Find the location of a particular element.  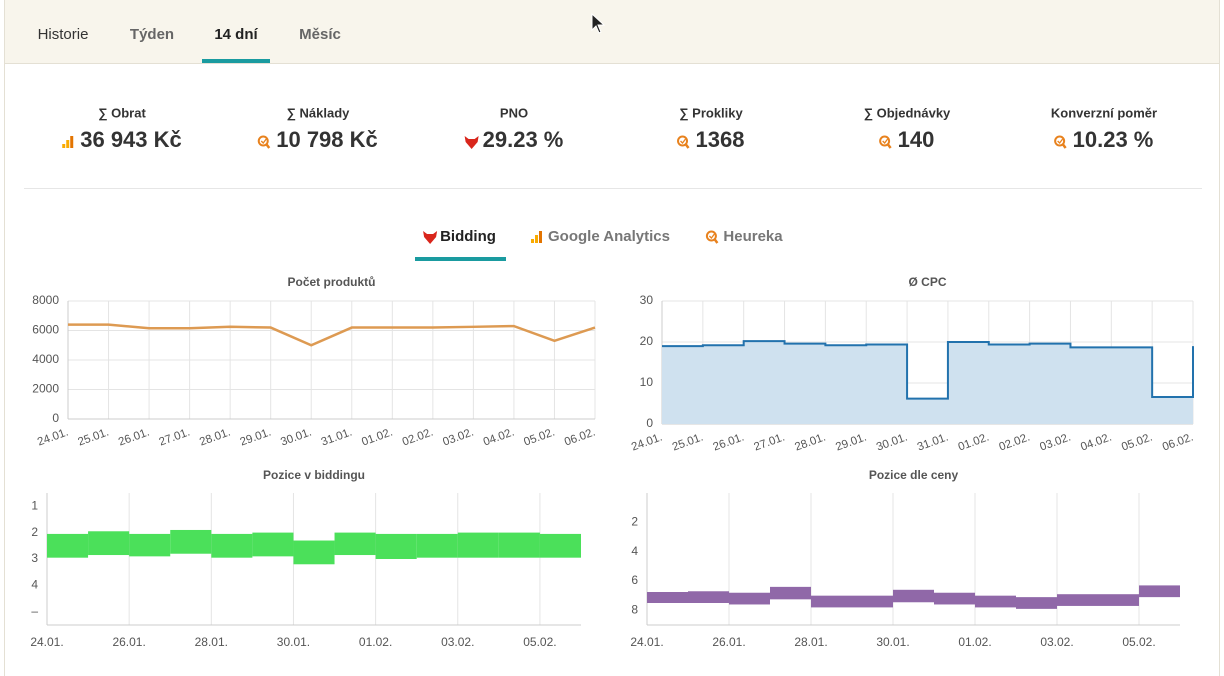

stat-label: Konverzní poměr is located at coordinates (1104, 112).